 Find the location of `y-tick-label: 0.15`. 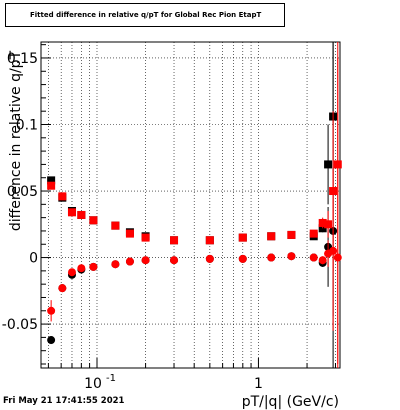

y-tick-label: 0.15 is located at coordinates (22, 59).